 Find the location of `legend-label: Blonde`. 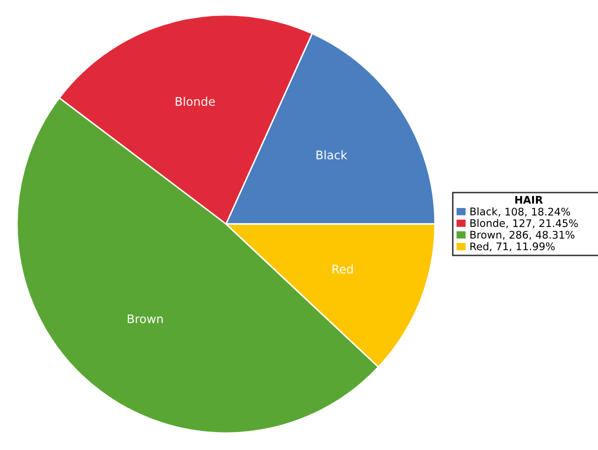

legend-label: Blonde is located at coordinates (487, 223).